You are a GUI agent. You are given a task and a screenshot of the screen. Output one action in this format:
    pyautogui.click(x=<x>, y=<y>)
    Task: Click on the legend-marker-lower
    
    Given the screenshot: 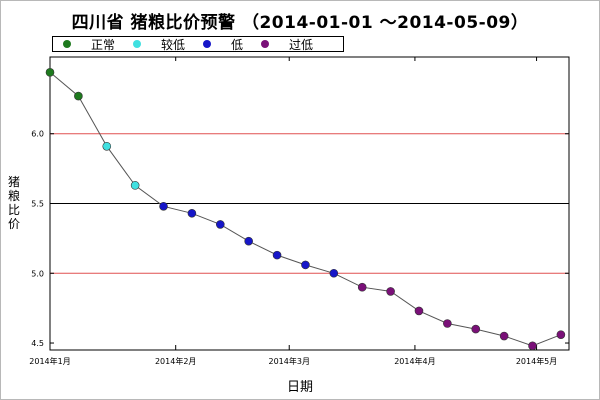 What is the action you would take?
    pyautogui.click(x=137, y=44)
    